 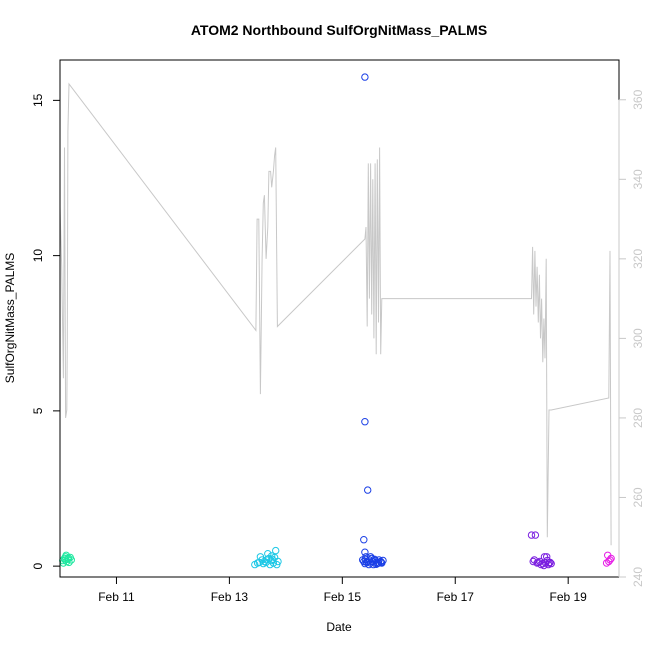 I want to click on chart-title: ATOM2 Northbound SulfOrgNitMass_PALMS, so click(x=339, y=30).